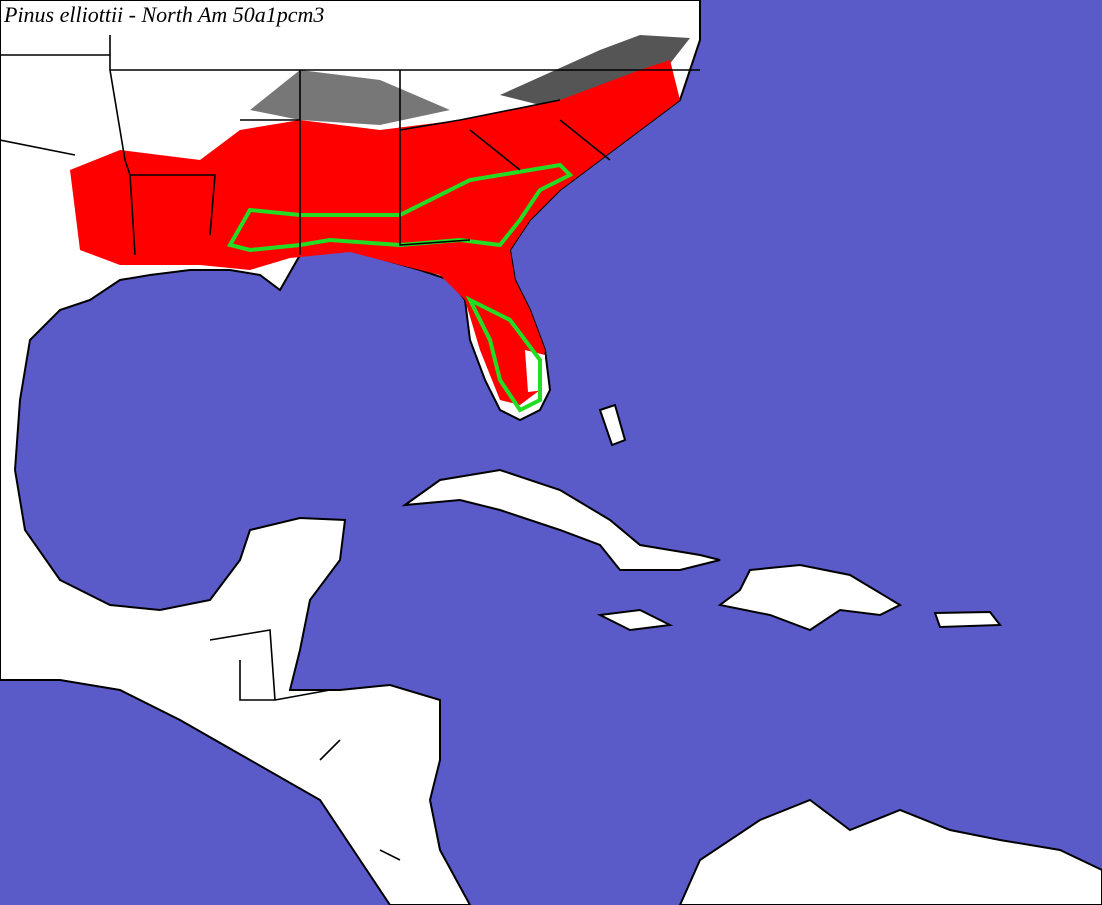 Image resolution: width=1102 pixels, height=905 pixels. Describe the element at coordinates (890, 851) in the screenshot. I see `south-america-land` at that location.